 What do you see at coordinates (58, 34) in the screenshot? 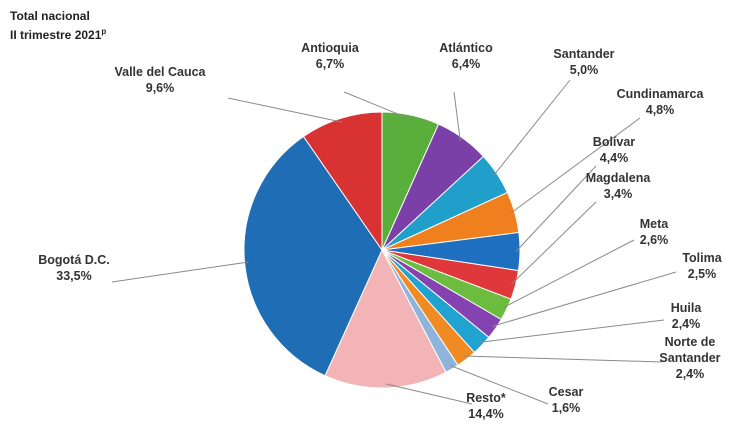
I see `chart-subtitle: II trimestre 2021p` at bounding box center [58, 34].